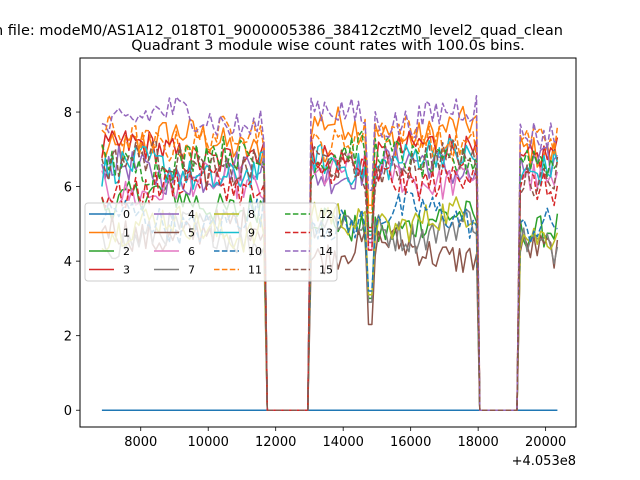 This screenshot has width=640, height=480. Describe the element at coordinates (255, 270) in the screenshot. I see `legend-label-11: 11` at that location.